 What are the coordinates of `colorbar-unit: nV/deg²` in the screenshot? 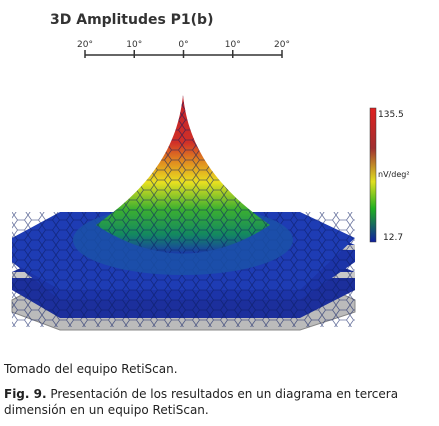 It's located at (394, 174).